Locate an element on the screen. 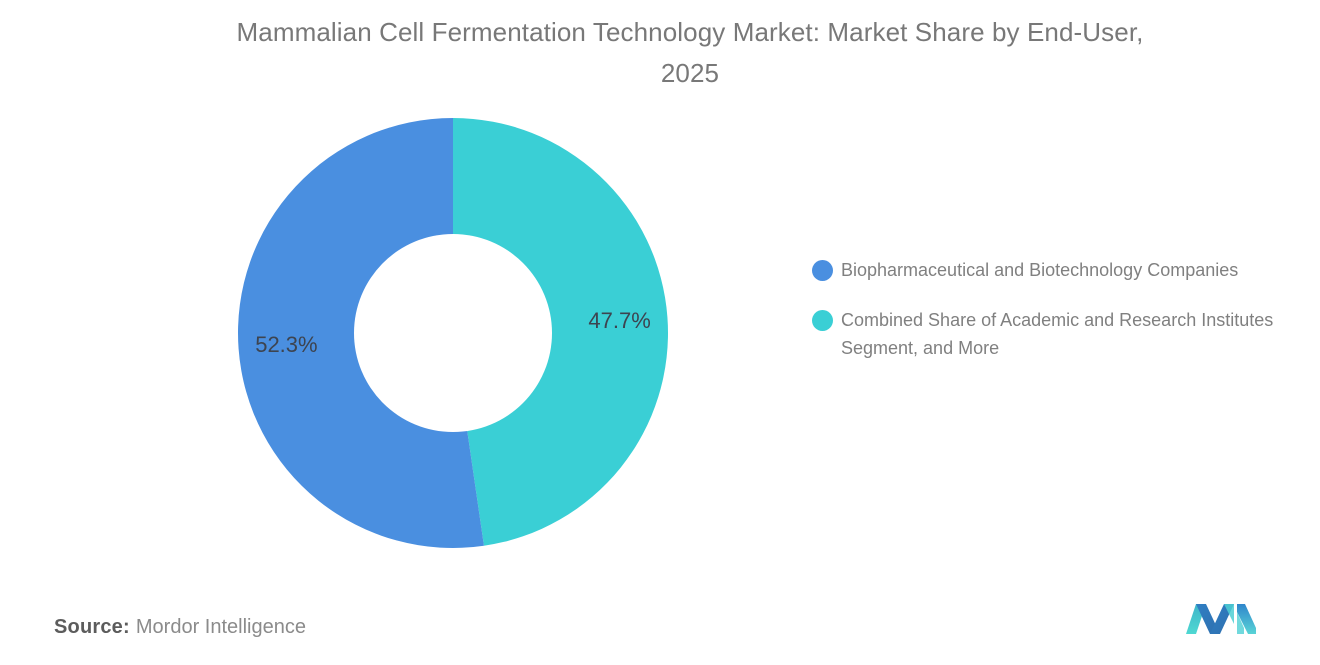  legend-swatch-academic-research-icon is located at coordinates (822, 320).